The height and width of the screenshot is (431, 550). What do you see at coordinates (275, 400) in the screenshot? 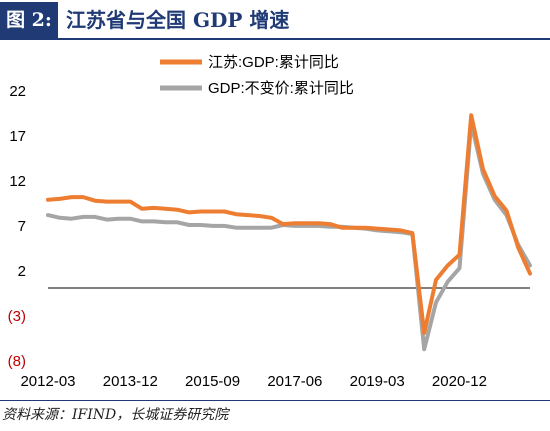
I see `source-rule` at bounding box center [275, 400].